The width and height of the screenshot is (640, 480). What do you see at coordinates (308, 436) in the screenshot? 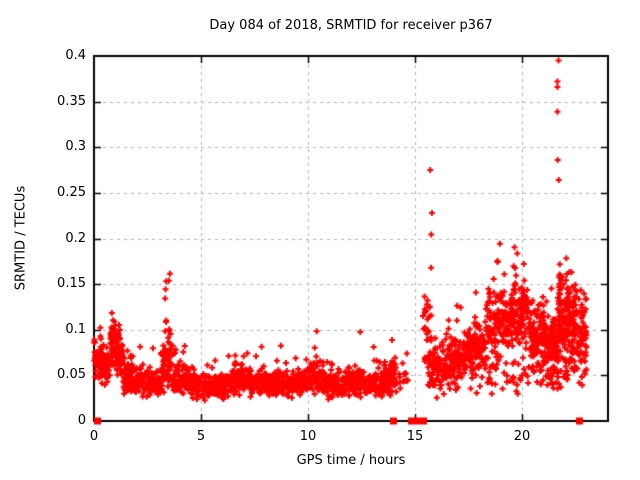
I see `x-tick-label: 10` at bounding box center [308, 436].